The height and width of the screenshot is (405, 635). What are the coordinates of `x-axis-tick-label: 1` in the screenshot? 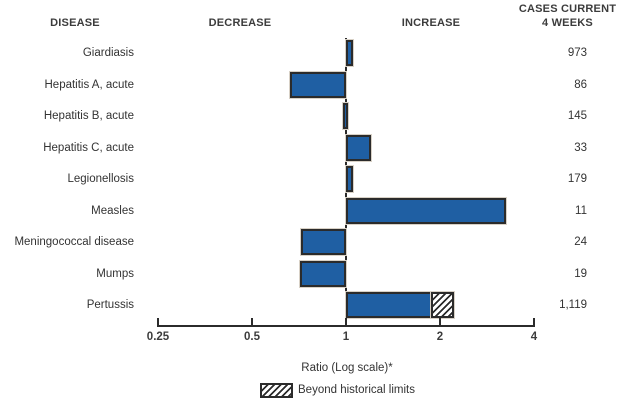 It's located at (346, 337).